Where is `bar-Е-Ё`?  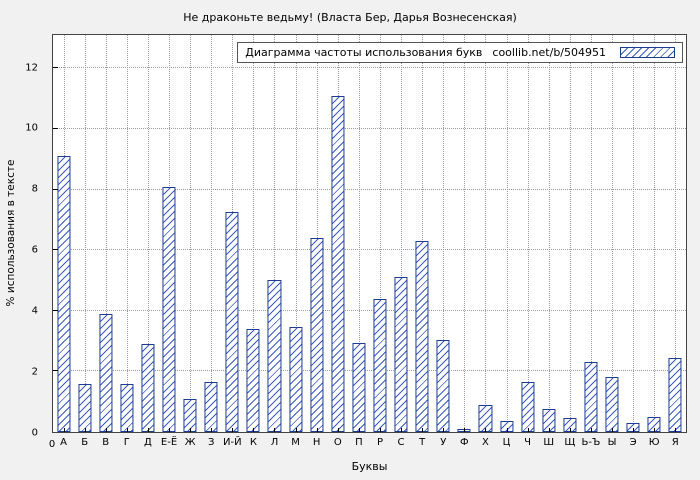 bar-Е-Ё is located at coordinates (169, 309).